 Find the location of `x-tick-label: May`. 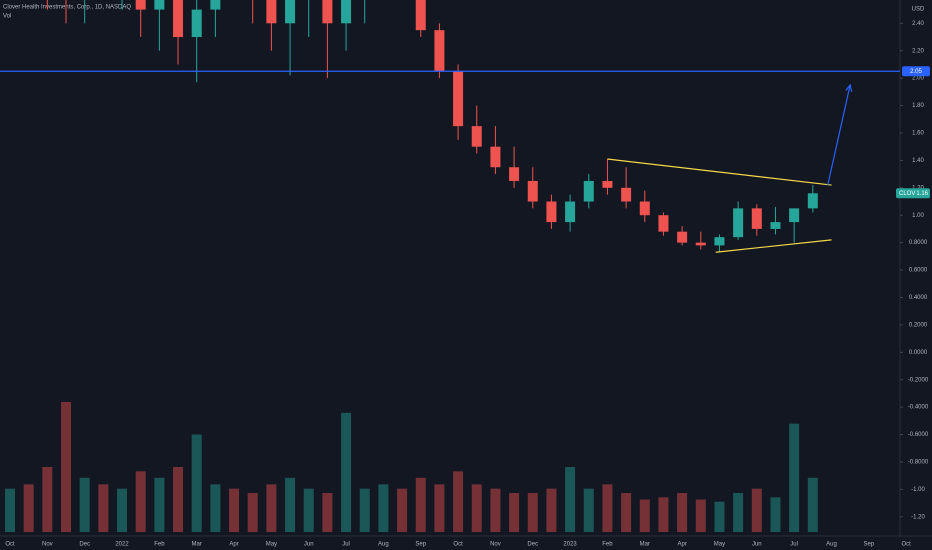

x-tick-label: May is located at coordinates (271, 545).